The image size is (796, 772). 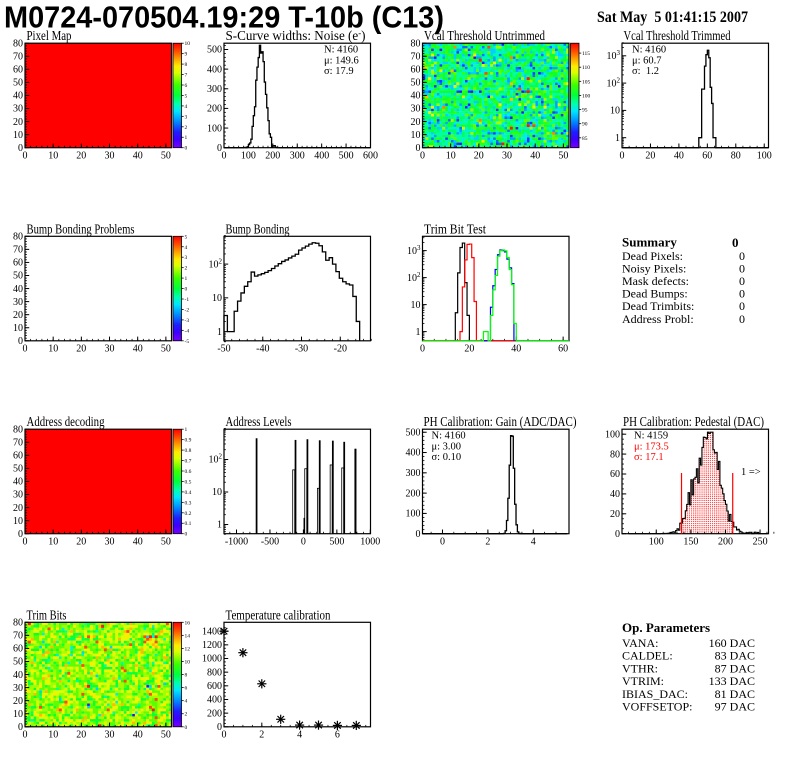 I want to click on svg-text: Vcal Threshold Untrimmed, so click(x=484, y=35).